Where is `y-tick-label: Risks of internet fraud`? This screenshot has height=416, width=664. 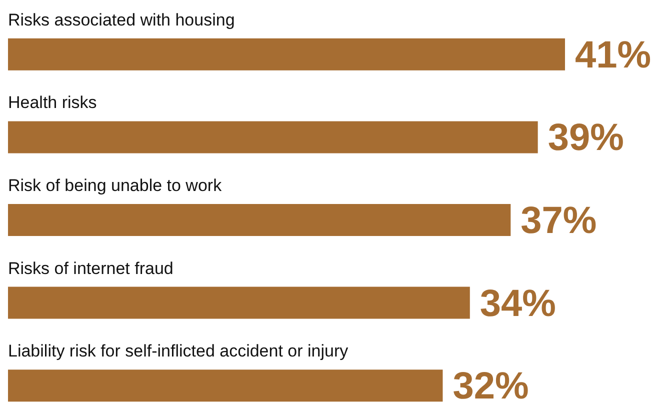 y-tick-label: Risks of internet fraud is located at coordinates (91, 268).